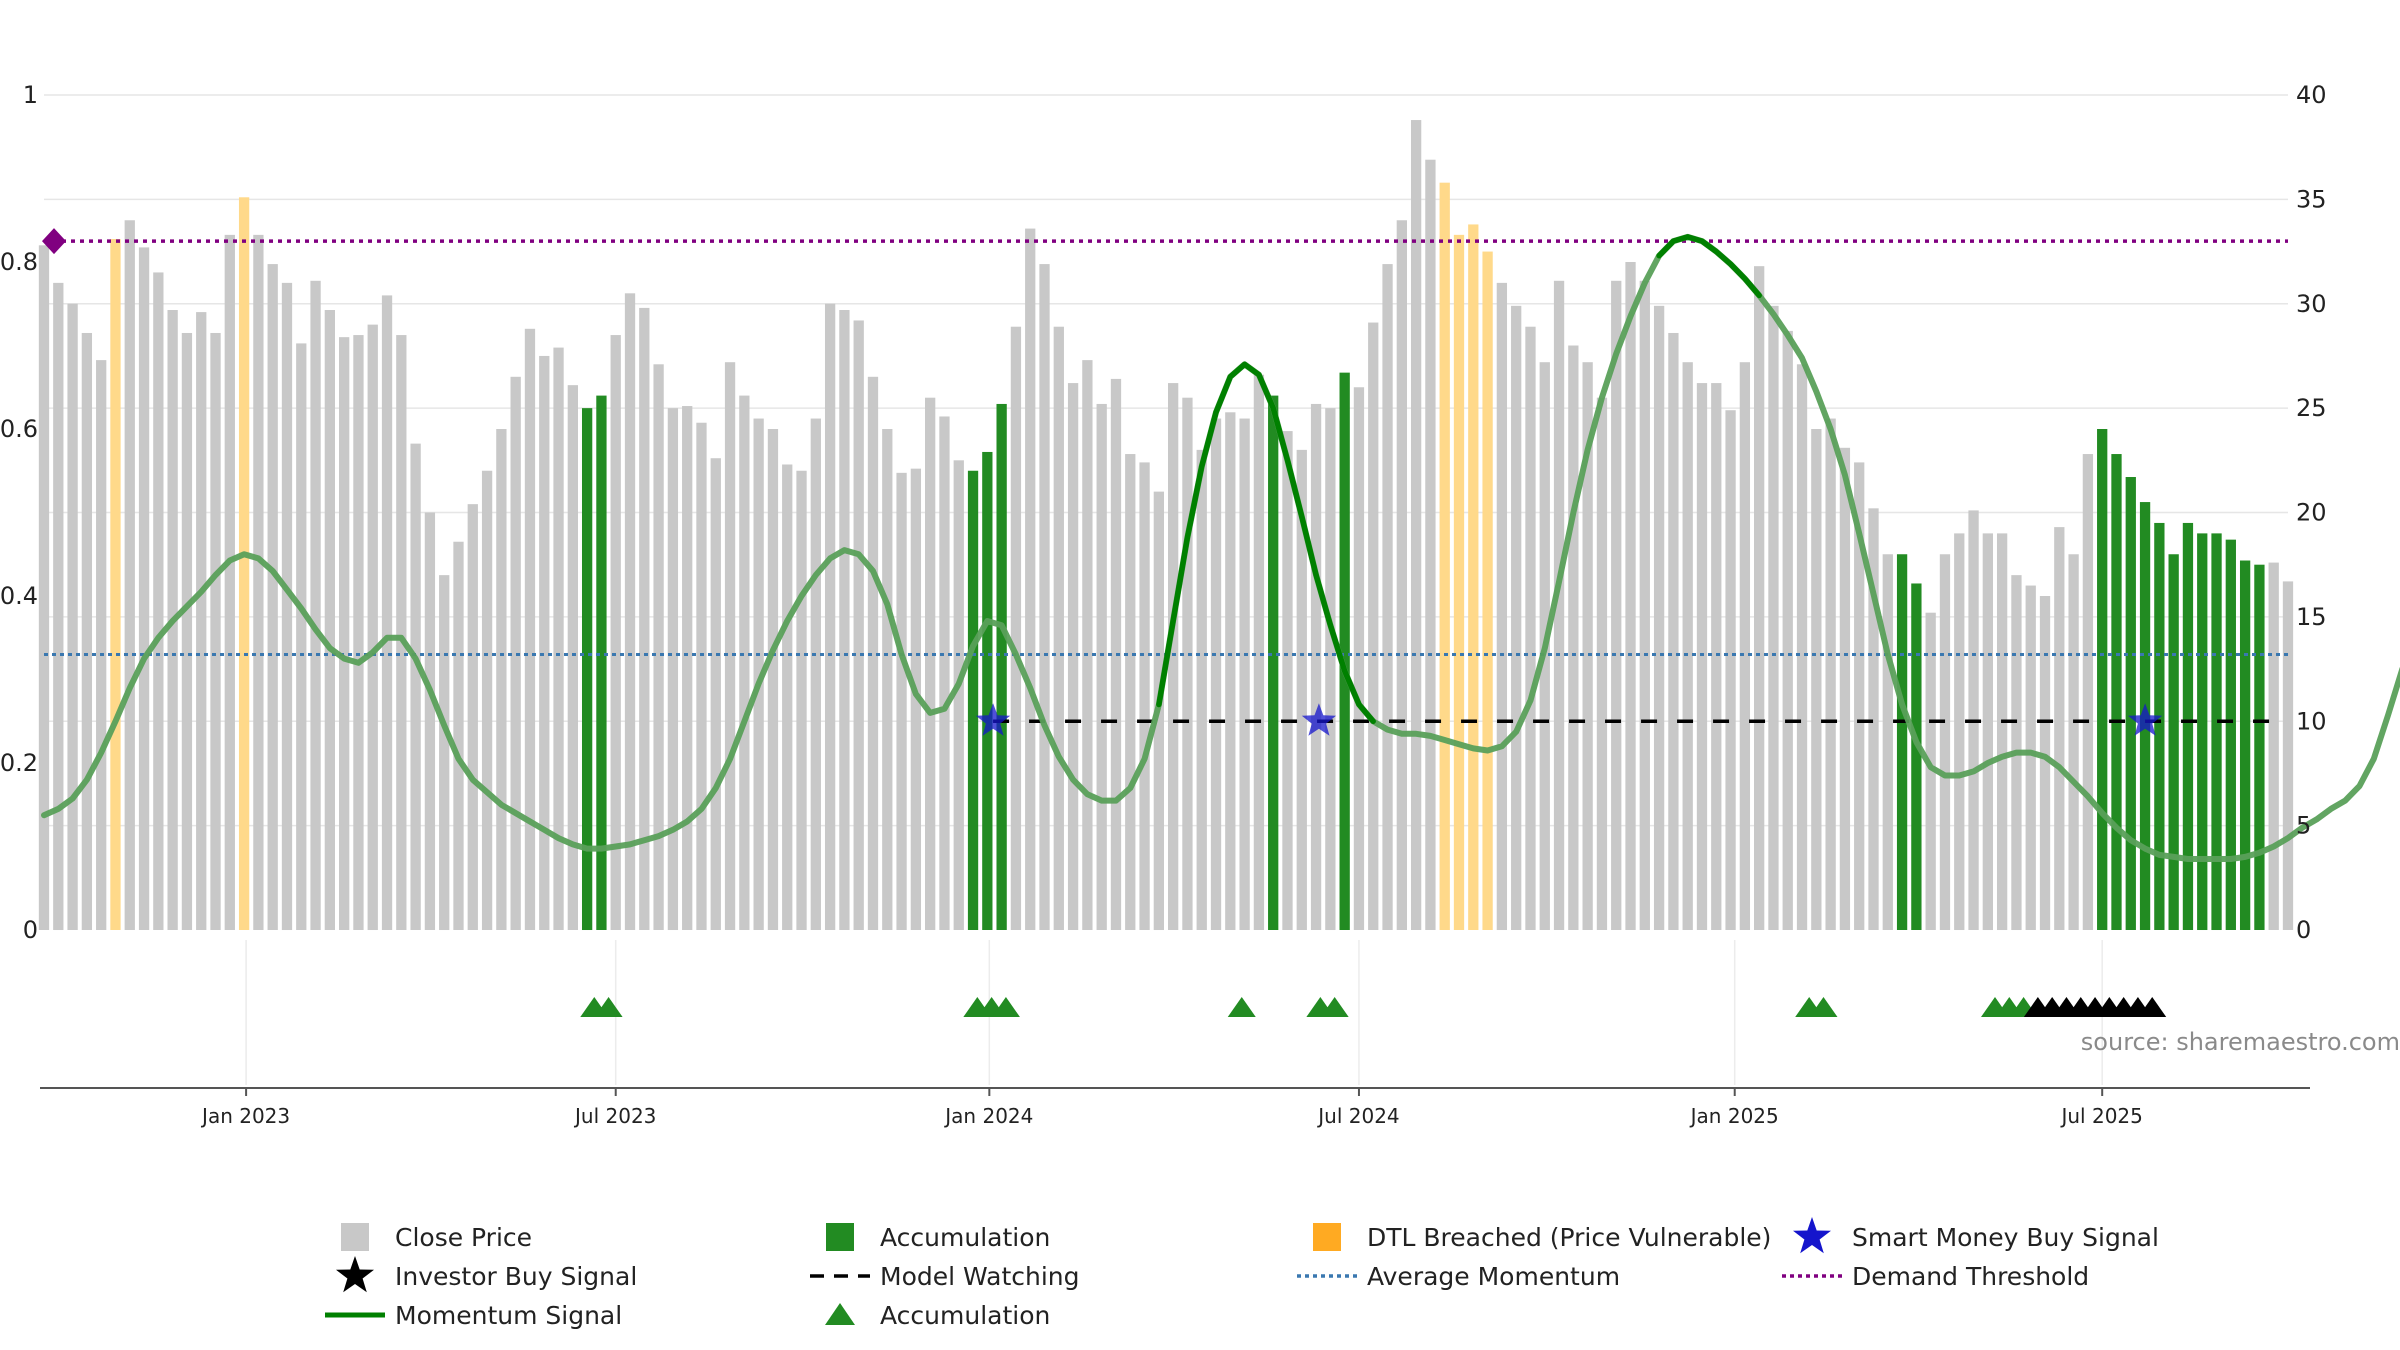 The height and width of the screenshot is (1350, 2400). What do you see at coordinates (1709, 266) in the screenshot?
I see `momentum-signal-strong` at bounding box center [1709, 266].